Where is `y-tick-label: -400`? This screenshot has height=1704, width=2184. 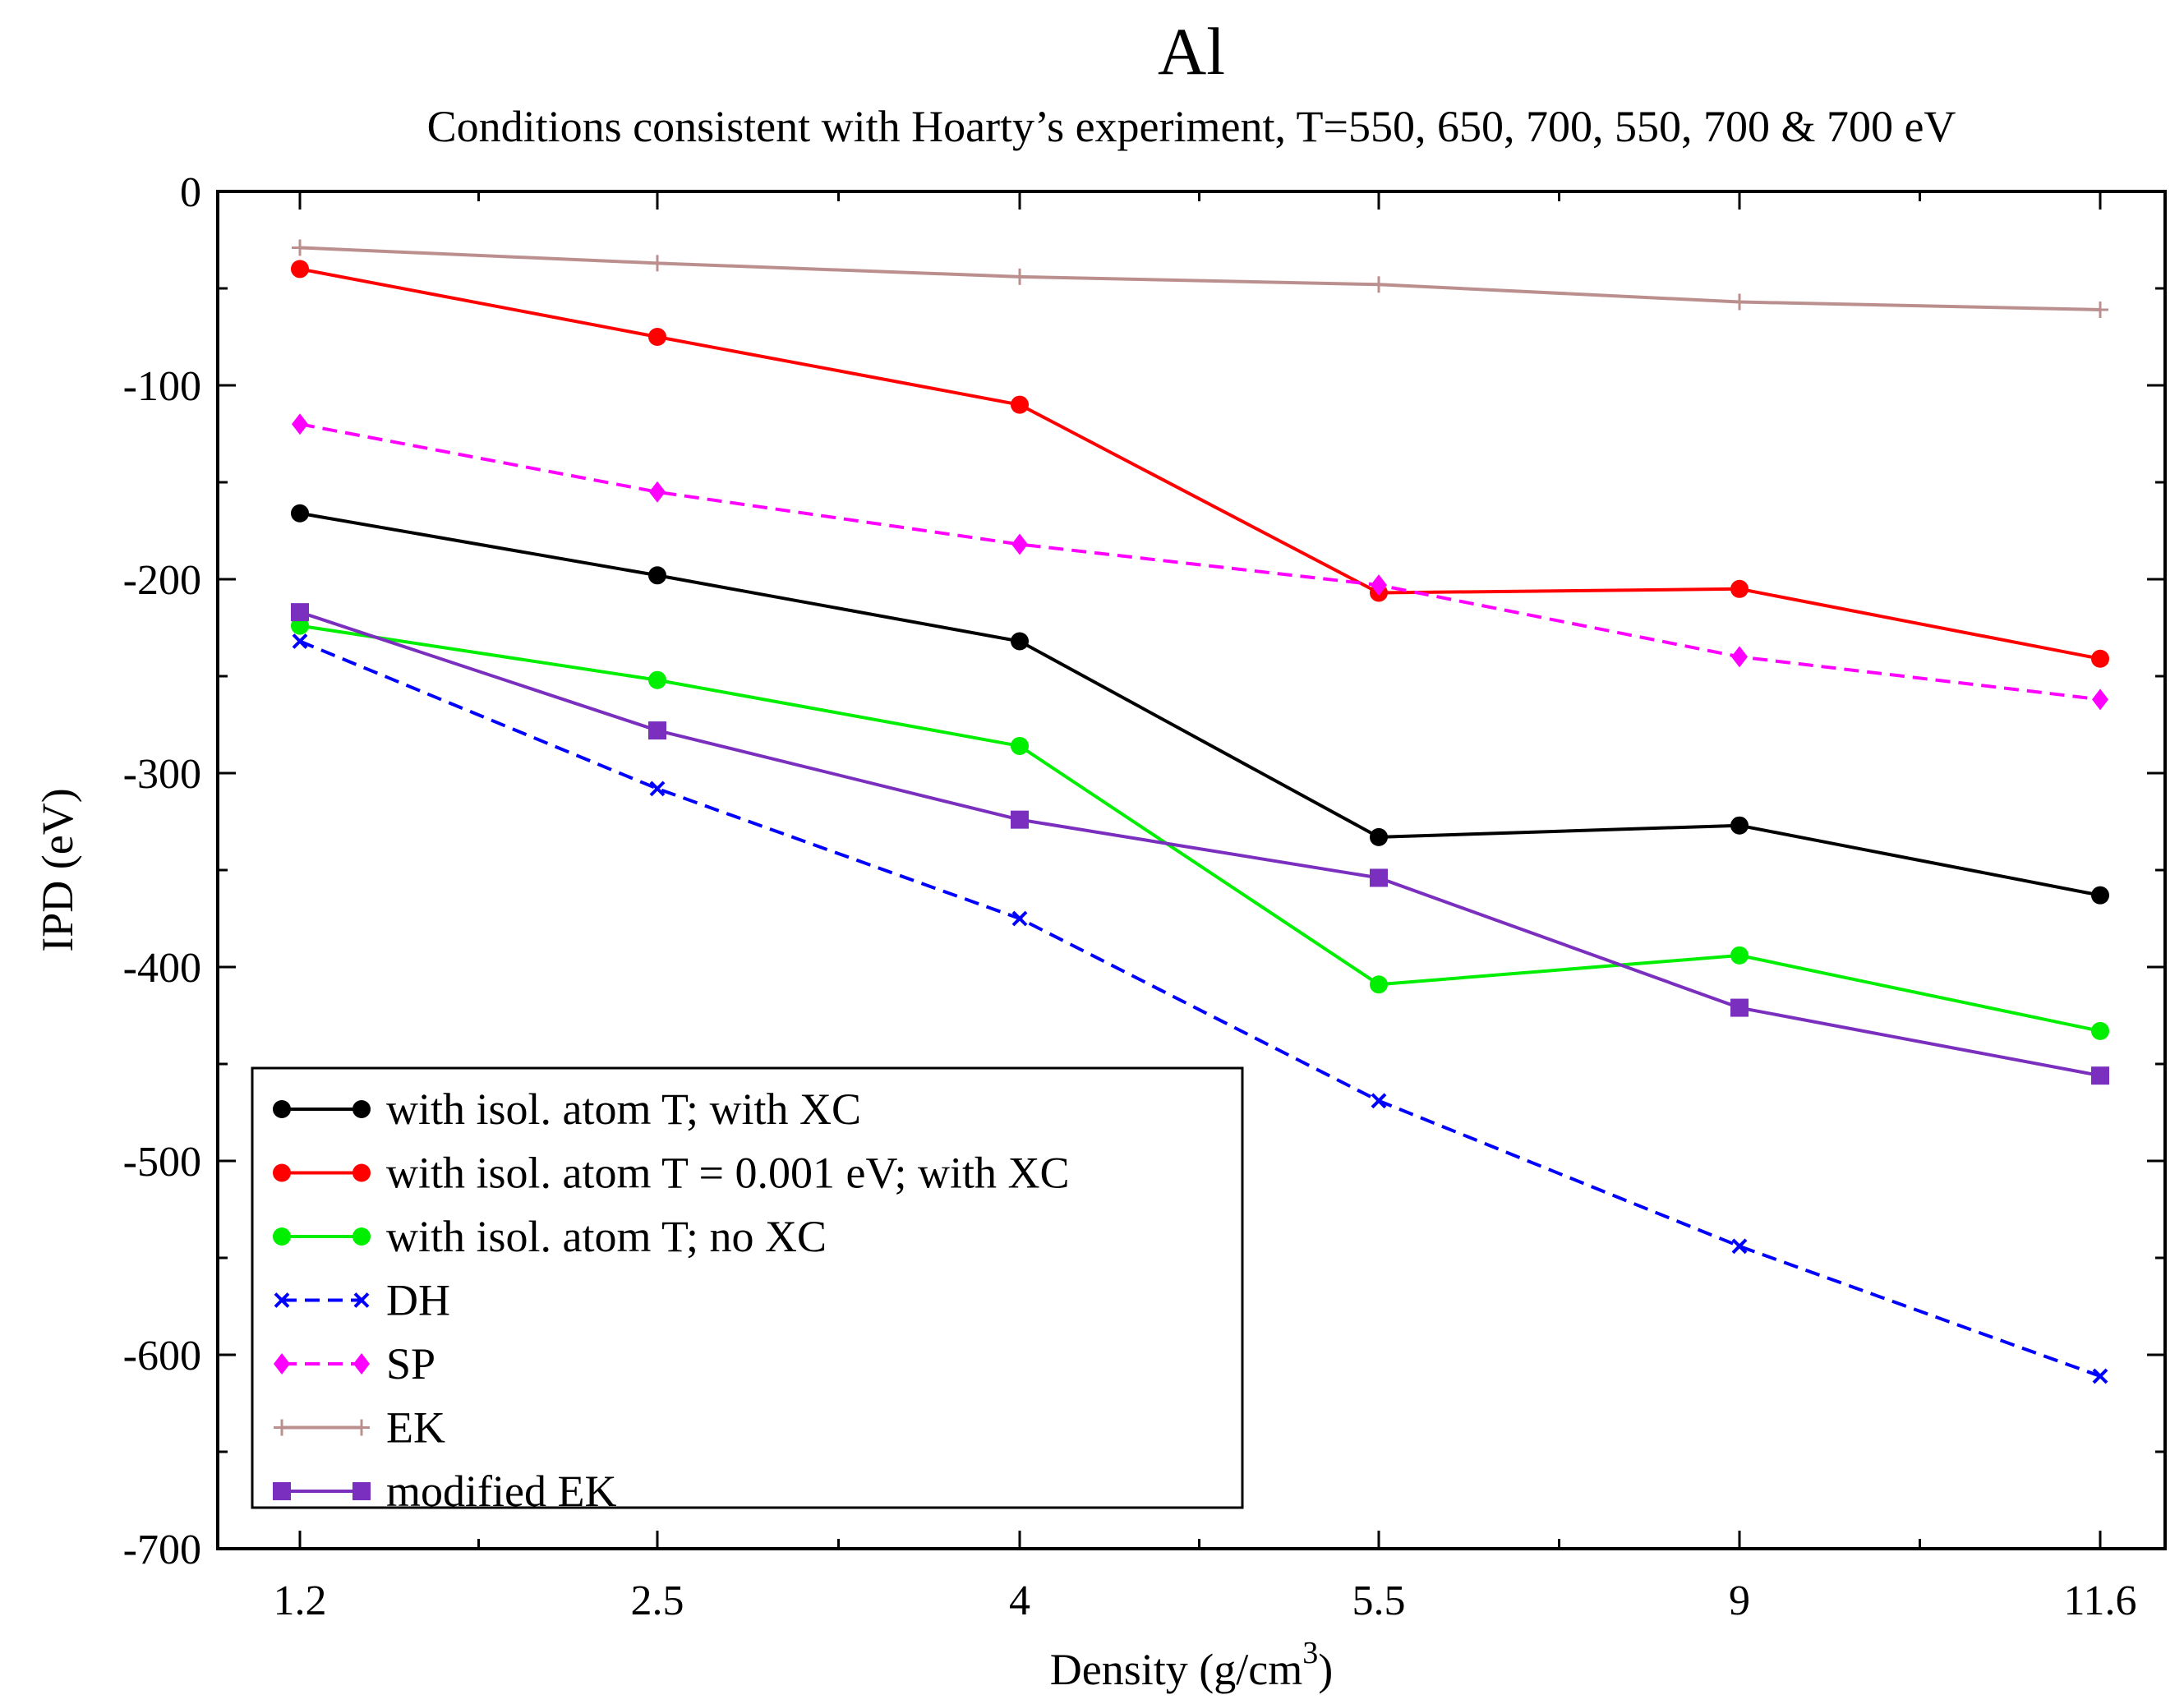 y-tick-label: -400 is located at coordinates (162, 968).